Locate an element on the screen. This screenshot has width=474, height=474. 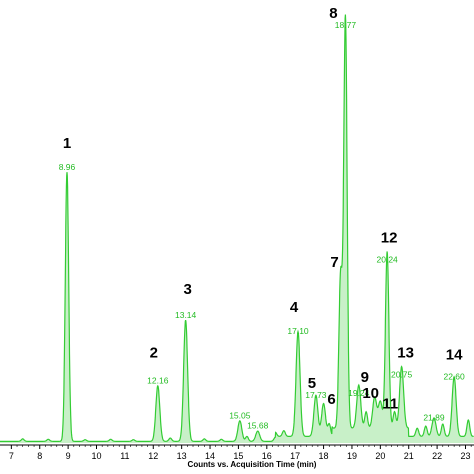
x-tick-label: 13 is located at coordinates (182, 456).